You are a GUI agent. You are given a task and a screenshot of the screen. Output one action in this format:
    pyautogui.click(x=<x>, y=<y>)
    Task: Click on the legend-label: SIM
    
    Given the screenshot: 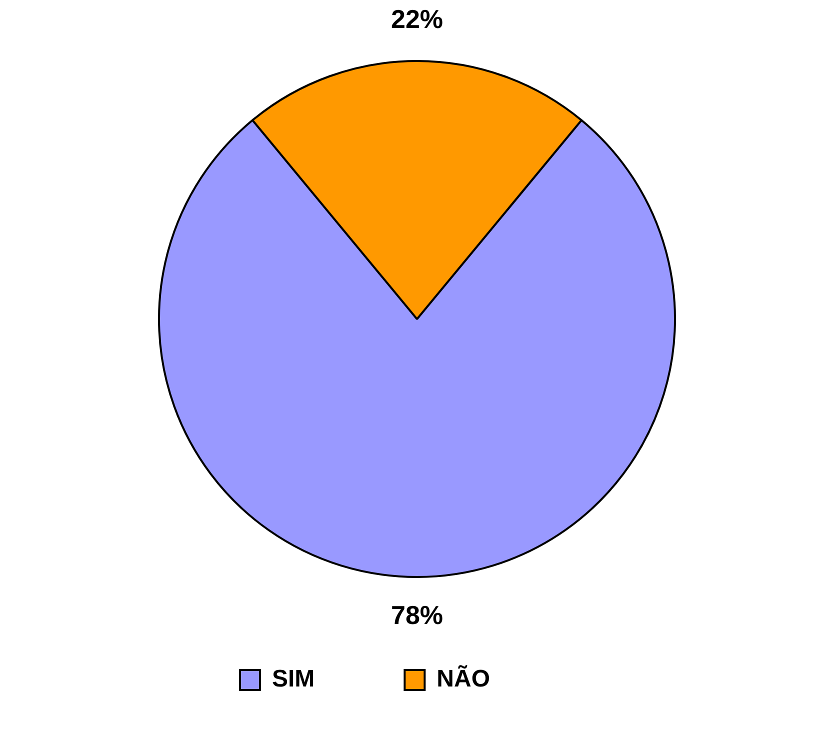 What is the action you would take?
    pyautogui.click(x=293, y=679)
    